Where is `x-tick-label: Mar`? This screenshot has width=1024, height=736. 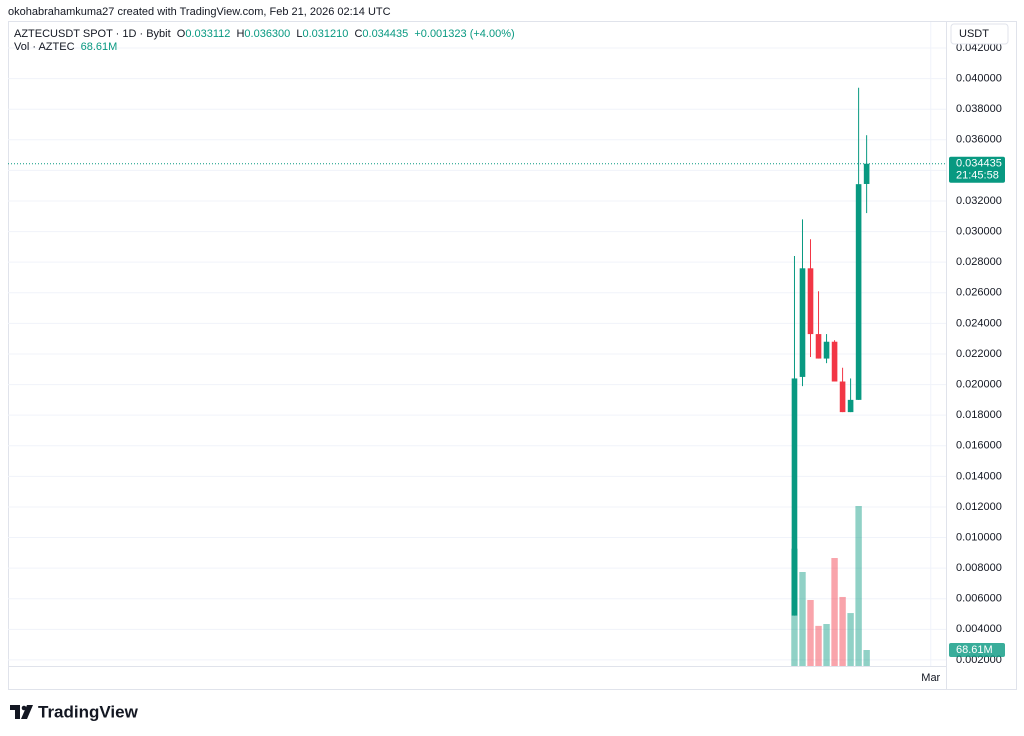
x-tick-label: Mar is located at coordinates (930, 678).